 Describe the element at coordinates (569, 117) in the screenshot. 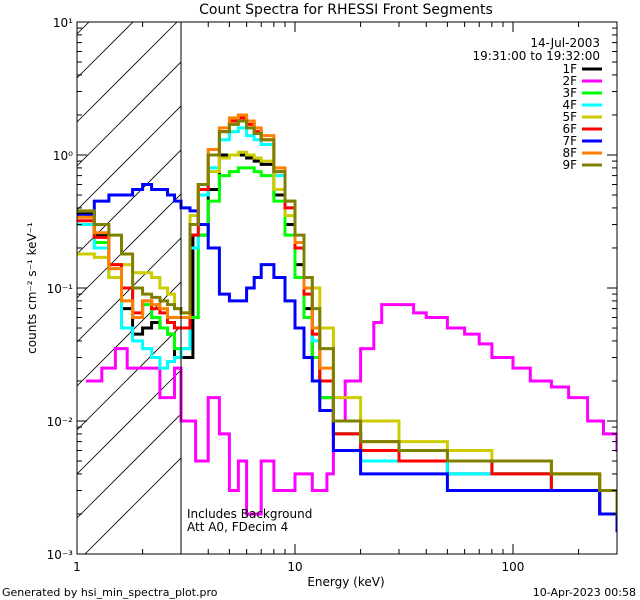

I see `legend-label-5f: 5F` at that location.